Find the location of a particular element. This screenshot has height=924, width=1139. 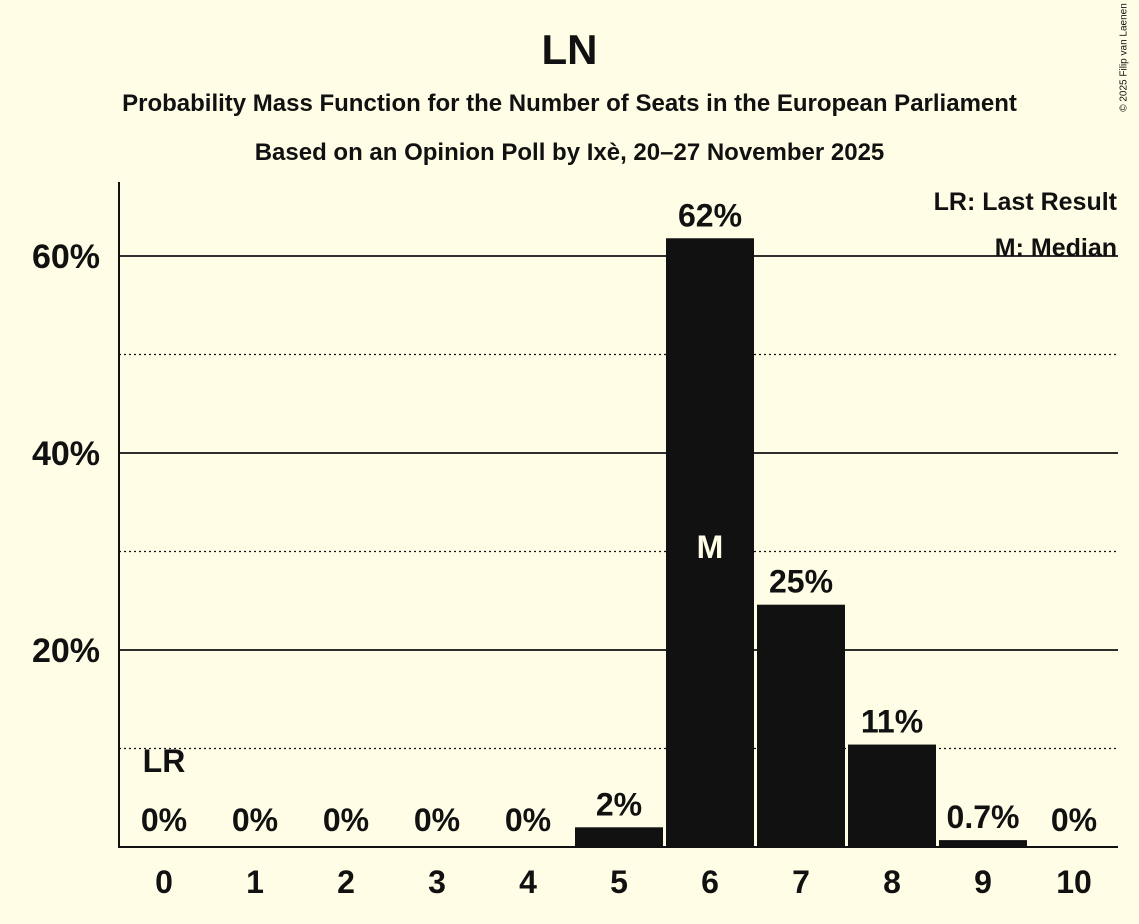

x-tick-label: 9 is located at coordinates (983, 882).